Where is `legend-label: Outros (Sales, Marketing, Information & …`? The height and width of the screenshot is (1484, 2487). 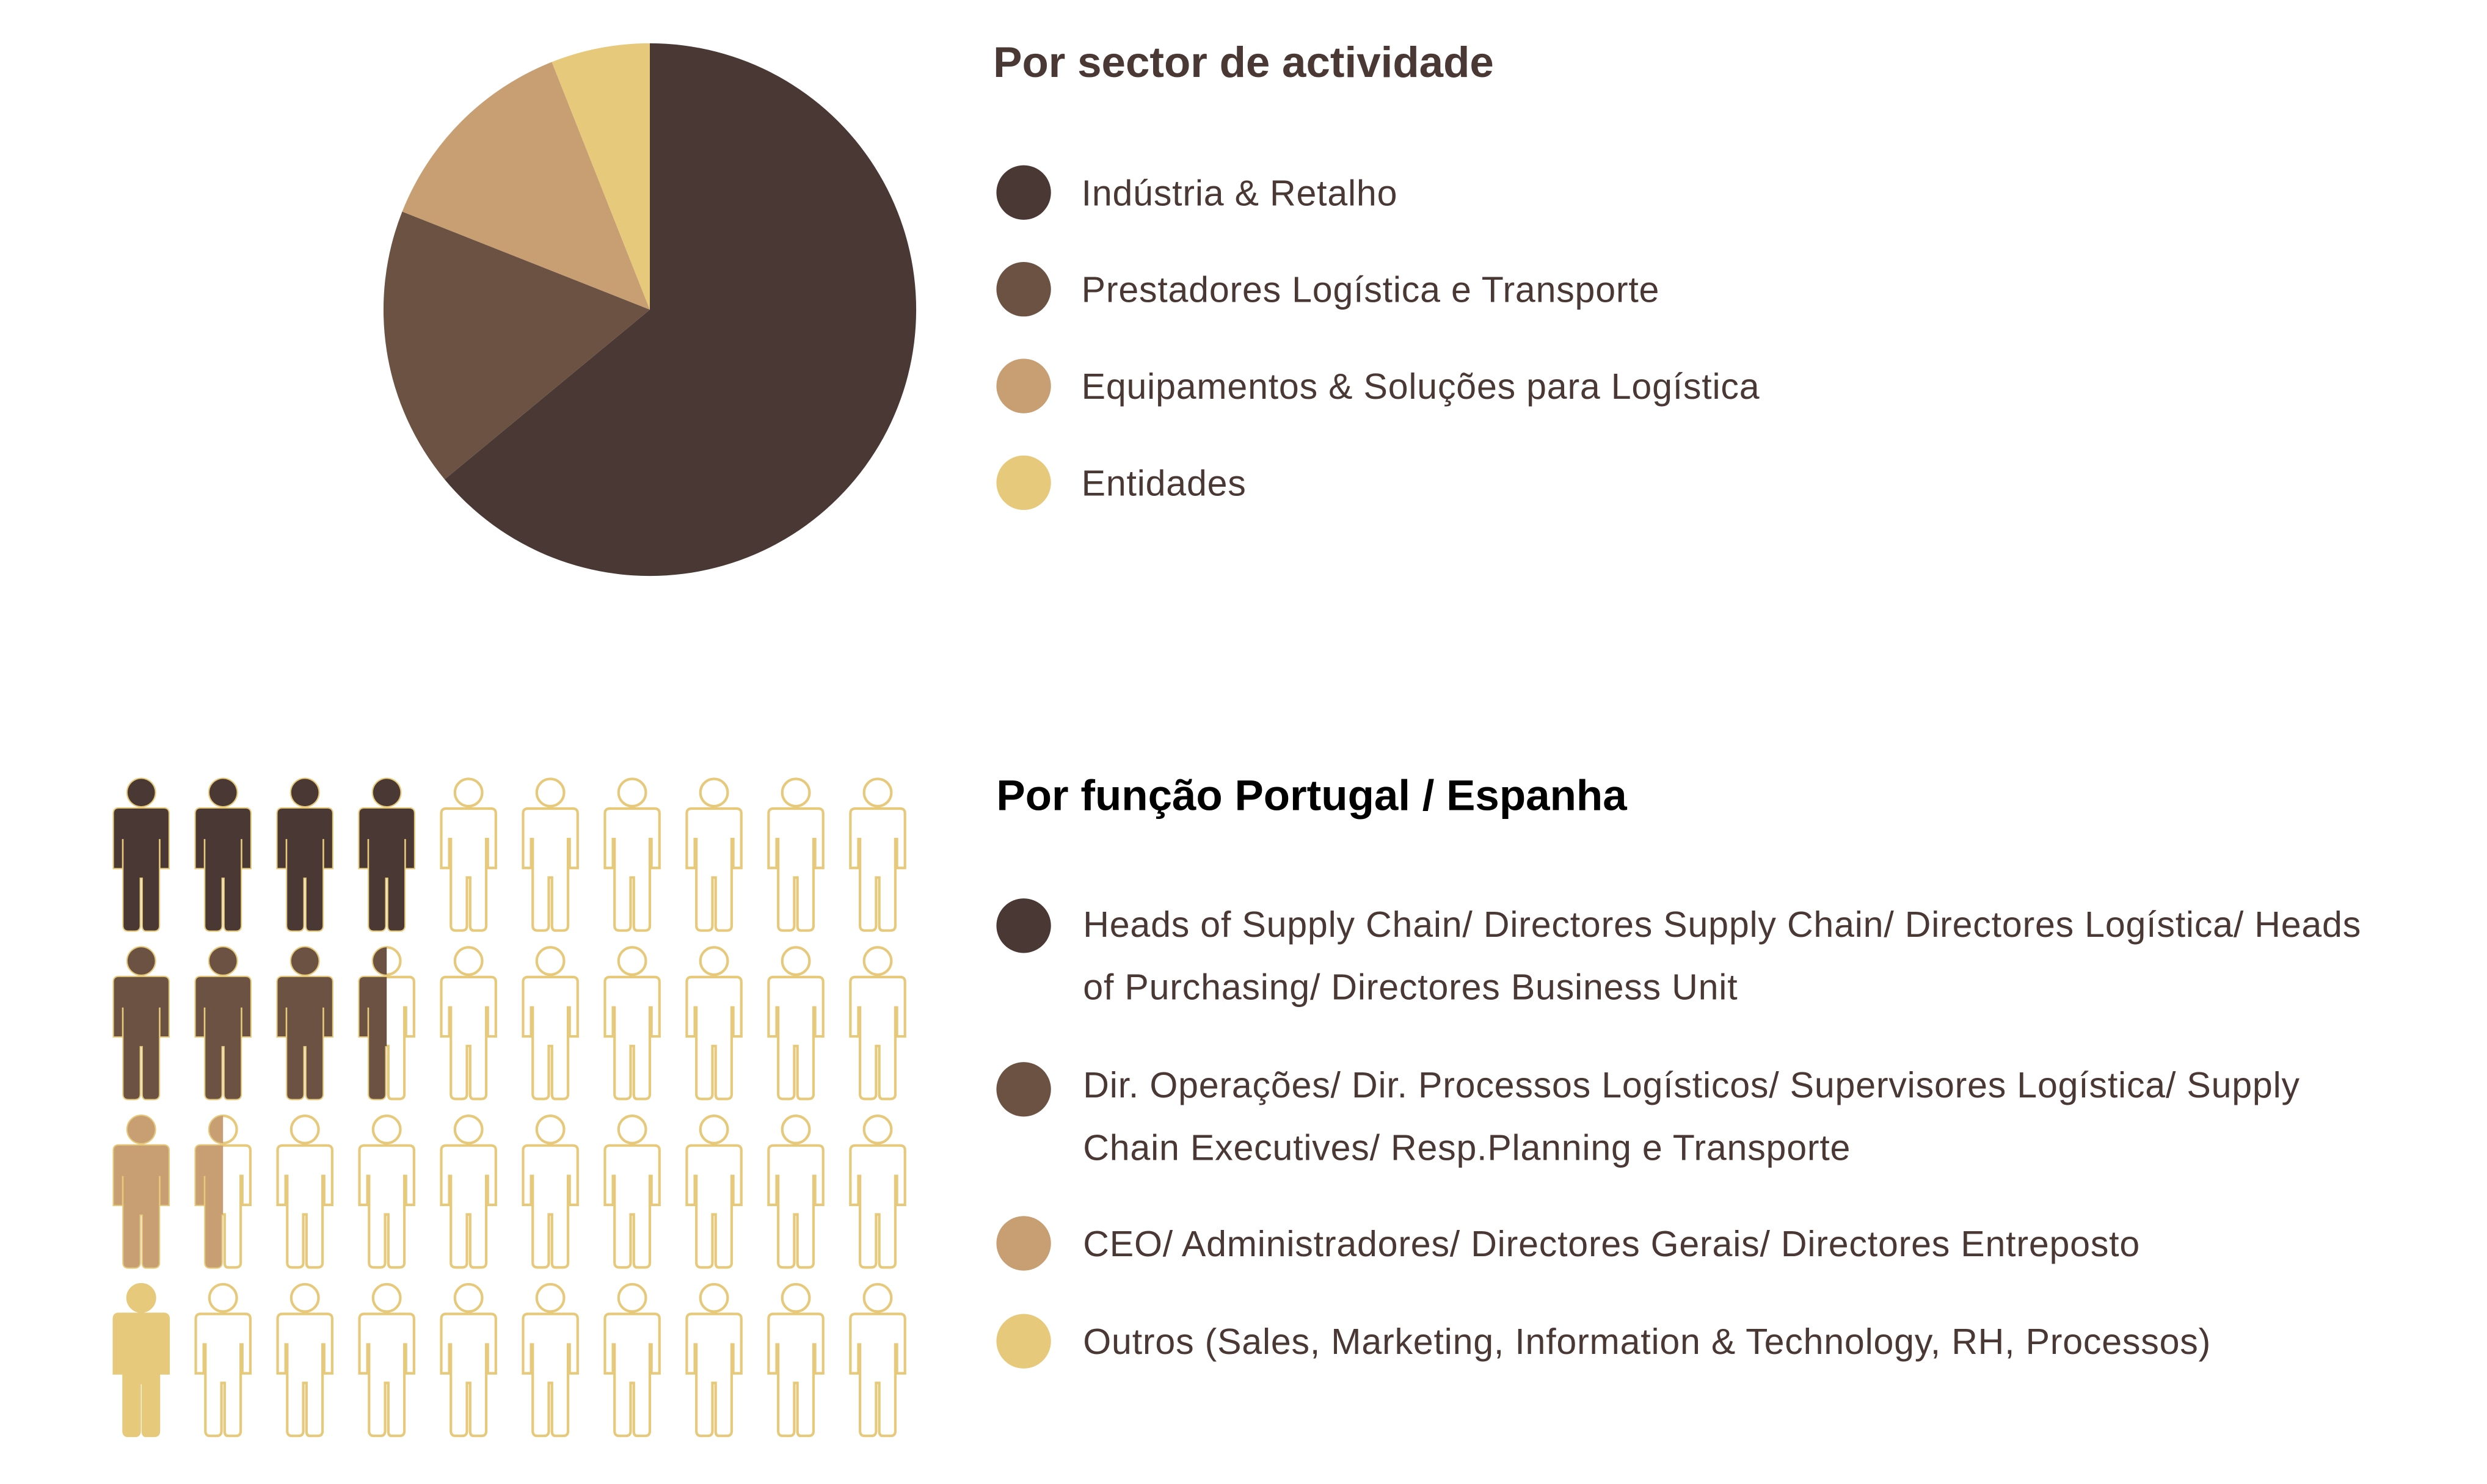
legend-label: Outros (Sales, Marketing, Information & … is located at coordinates (1647, 1342).